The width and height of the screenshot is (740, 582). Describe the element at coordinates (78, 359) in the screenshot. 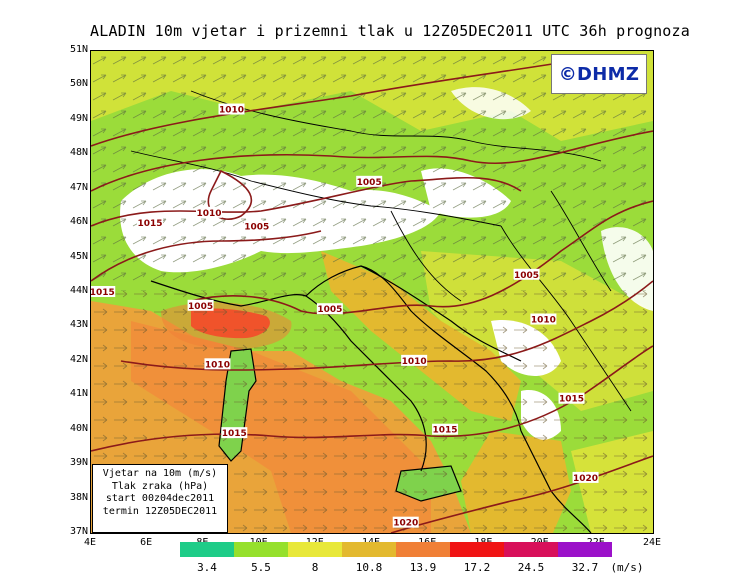

I see `lat-tick-label: 42N` at that location.